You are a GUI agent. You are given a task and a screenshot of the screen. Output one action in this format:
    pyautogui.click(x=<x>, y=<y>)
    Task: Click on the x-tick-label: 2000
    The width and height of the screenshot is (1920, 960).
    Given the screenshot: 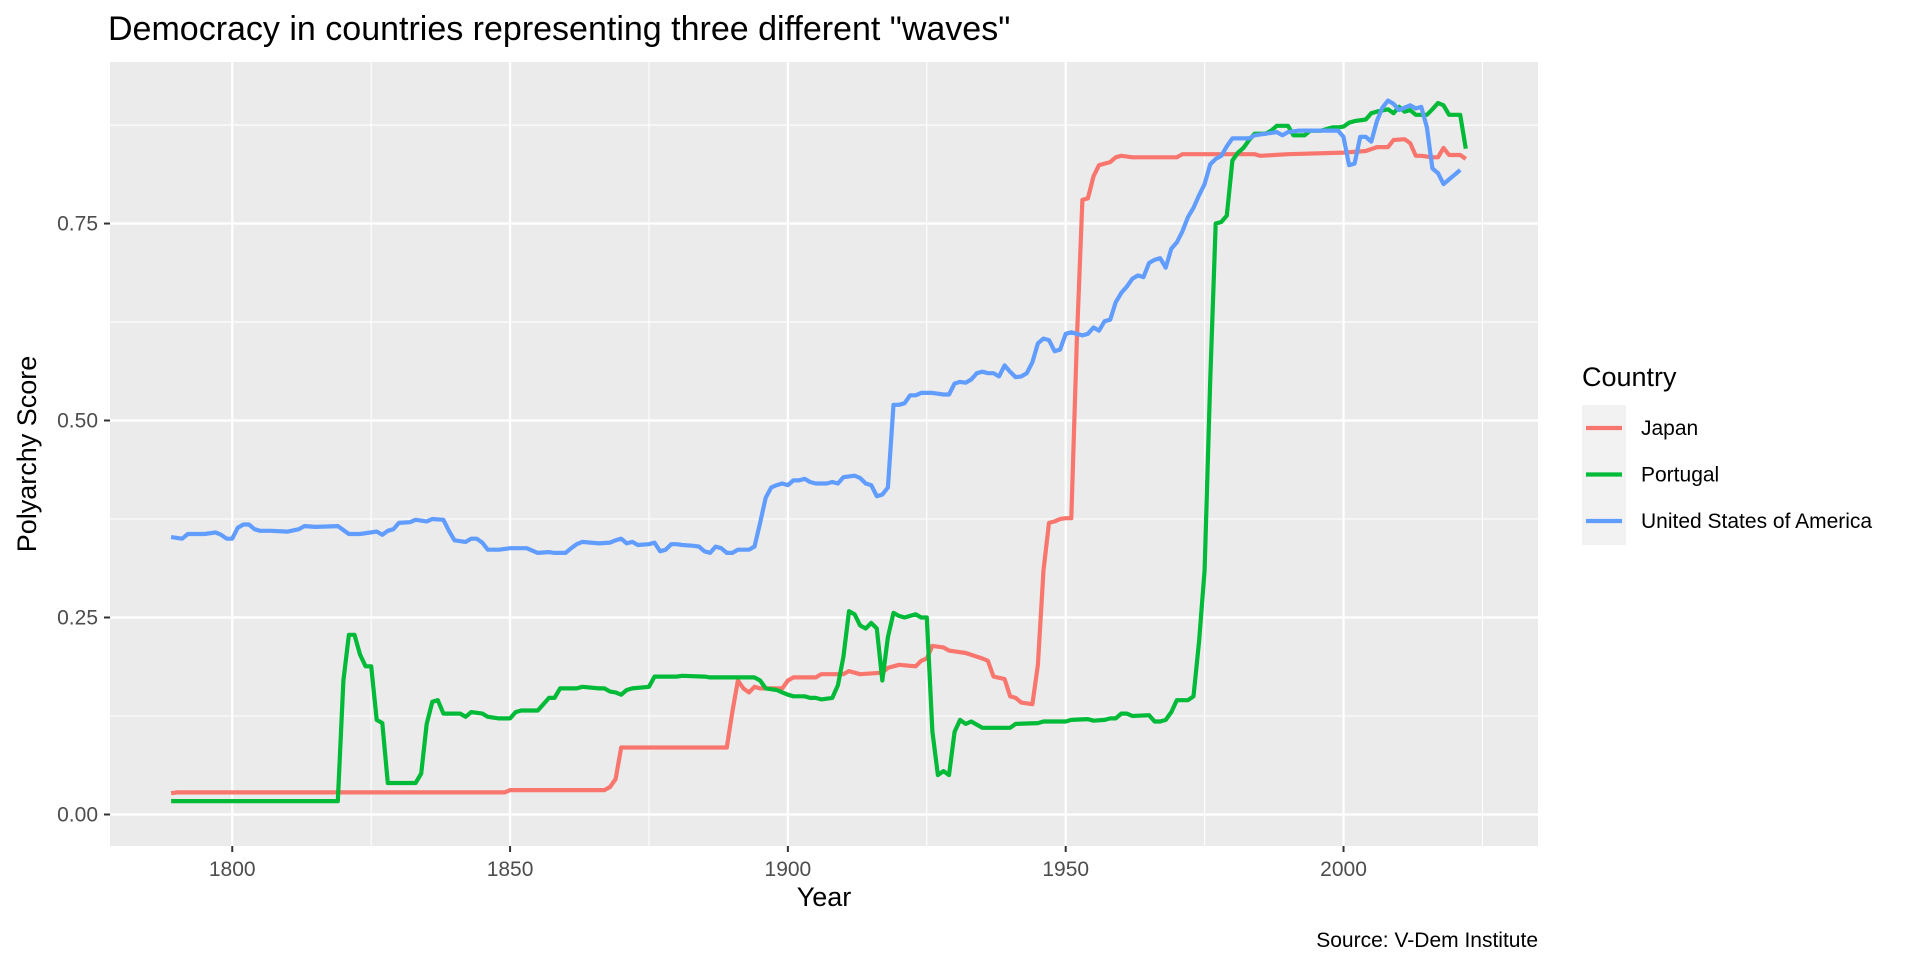 What is the action you would take?
    pyautogui.click(x=1343, y=869)
    